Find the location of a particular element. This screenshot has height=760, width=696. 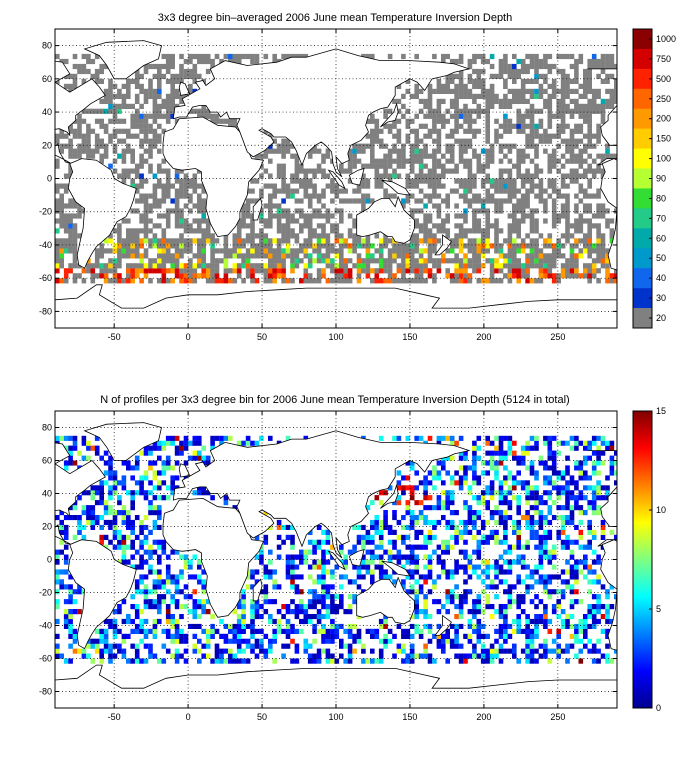

land-polygon is located at coordinates (608, 214).